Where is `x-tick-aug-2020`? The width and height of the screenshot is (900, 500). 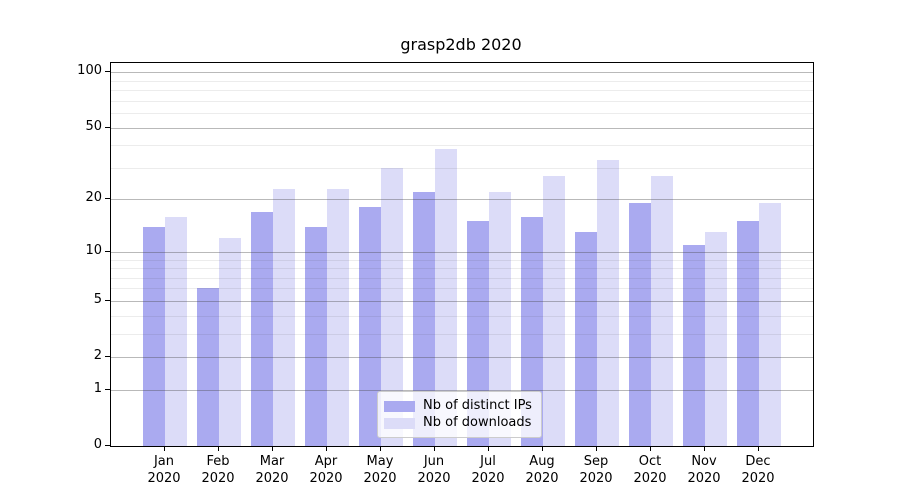
x-tick-aug-2020 is located at coordinates (542, 448).